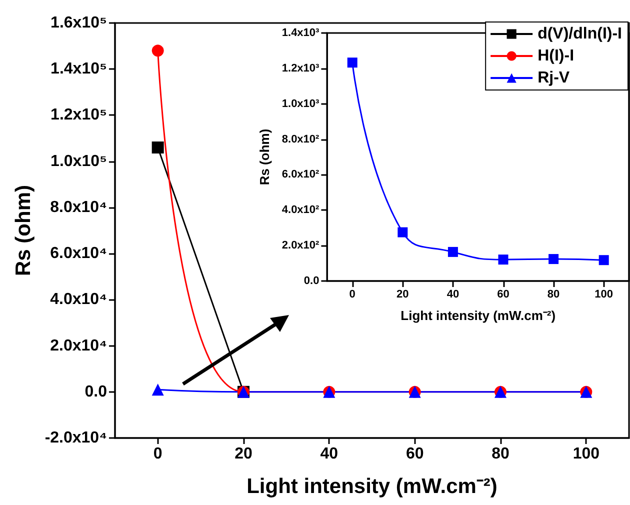 This screenshot has height=505, width=630. Describe the element at coordinates (554, 78) in the screenshot. I see `legend-label: Rj-V` at that location.